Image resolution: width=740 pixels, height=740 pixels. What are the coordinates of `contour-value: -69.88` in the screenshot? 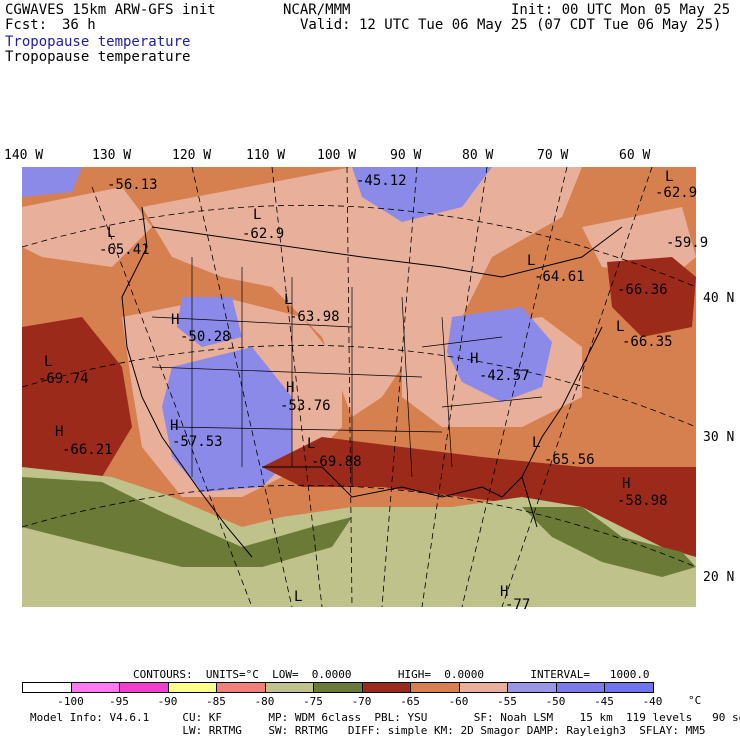 It's located at (336, 462).